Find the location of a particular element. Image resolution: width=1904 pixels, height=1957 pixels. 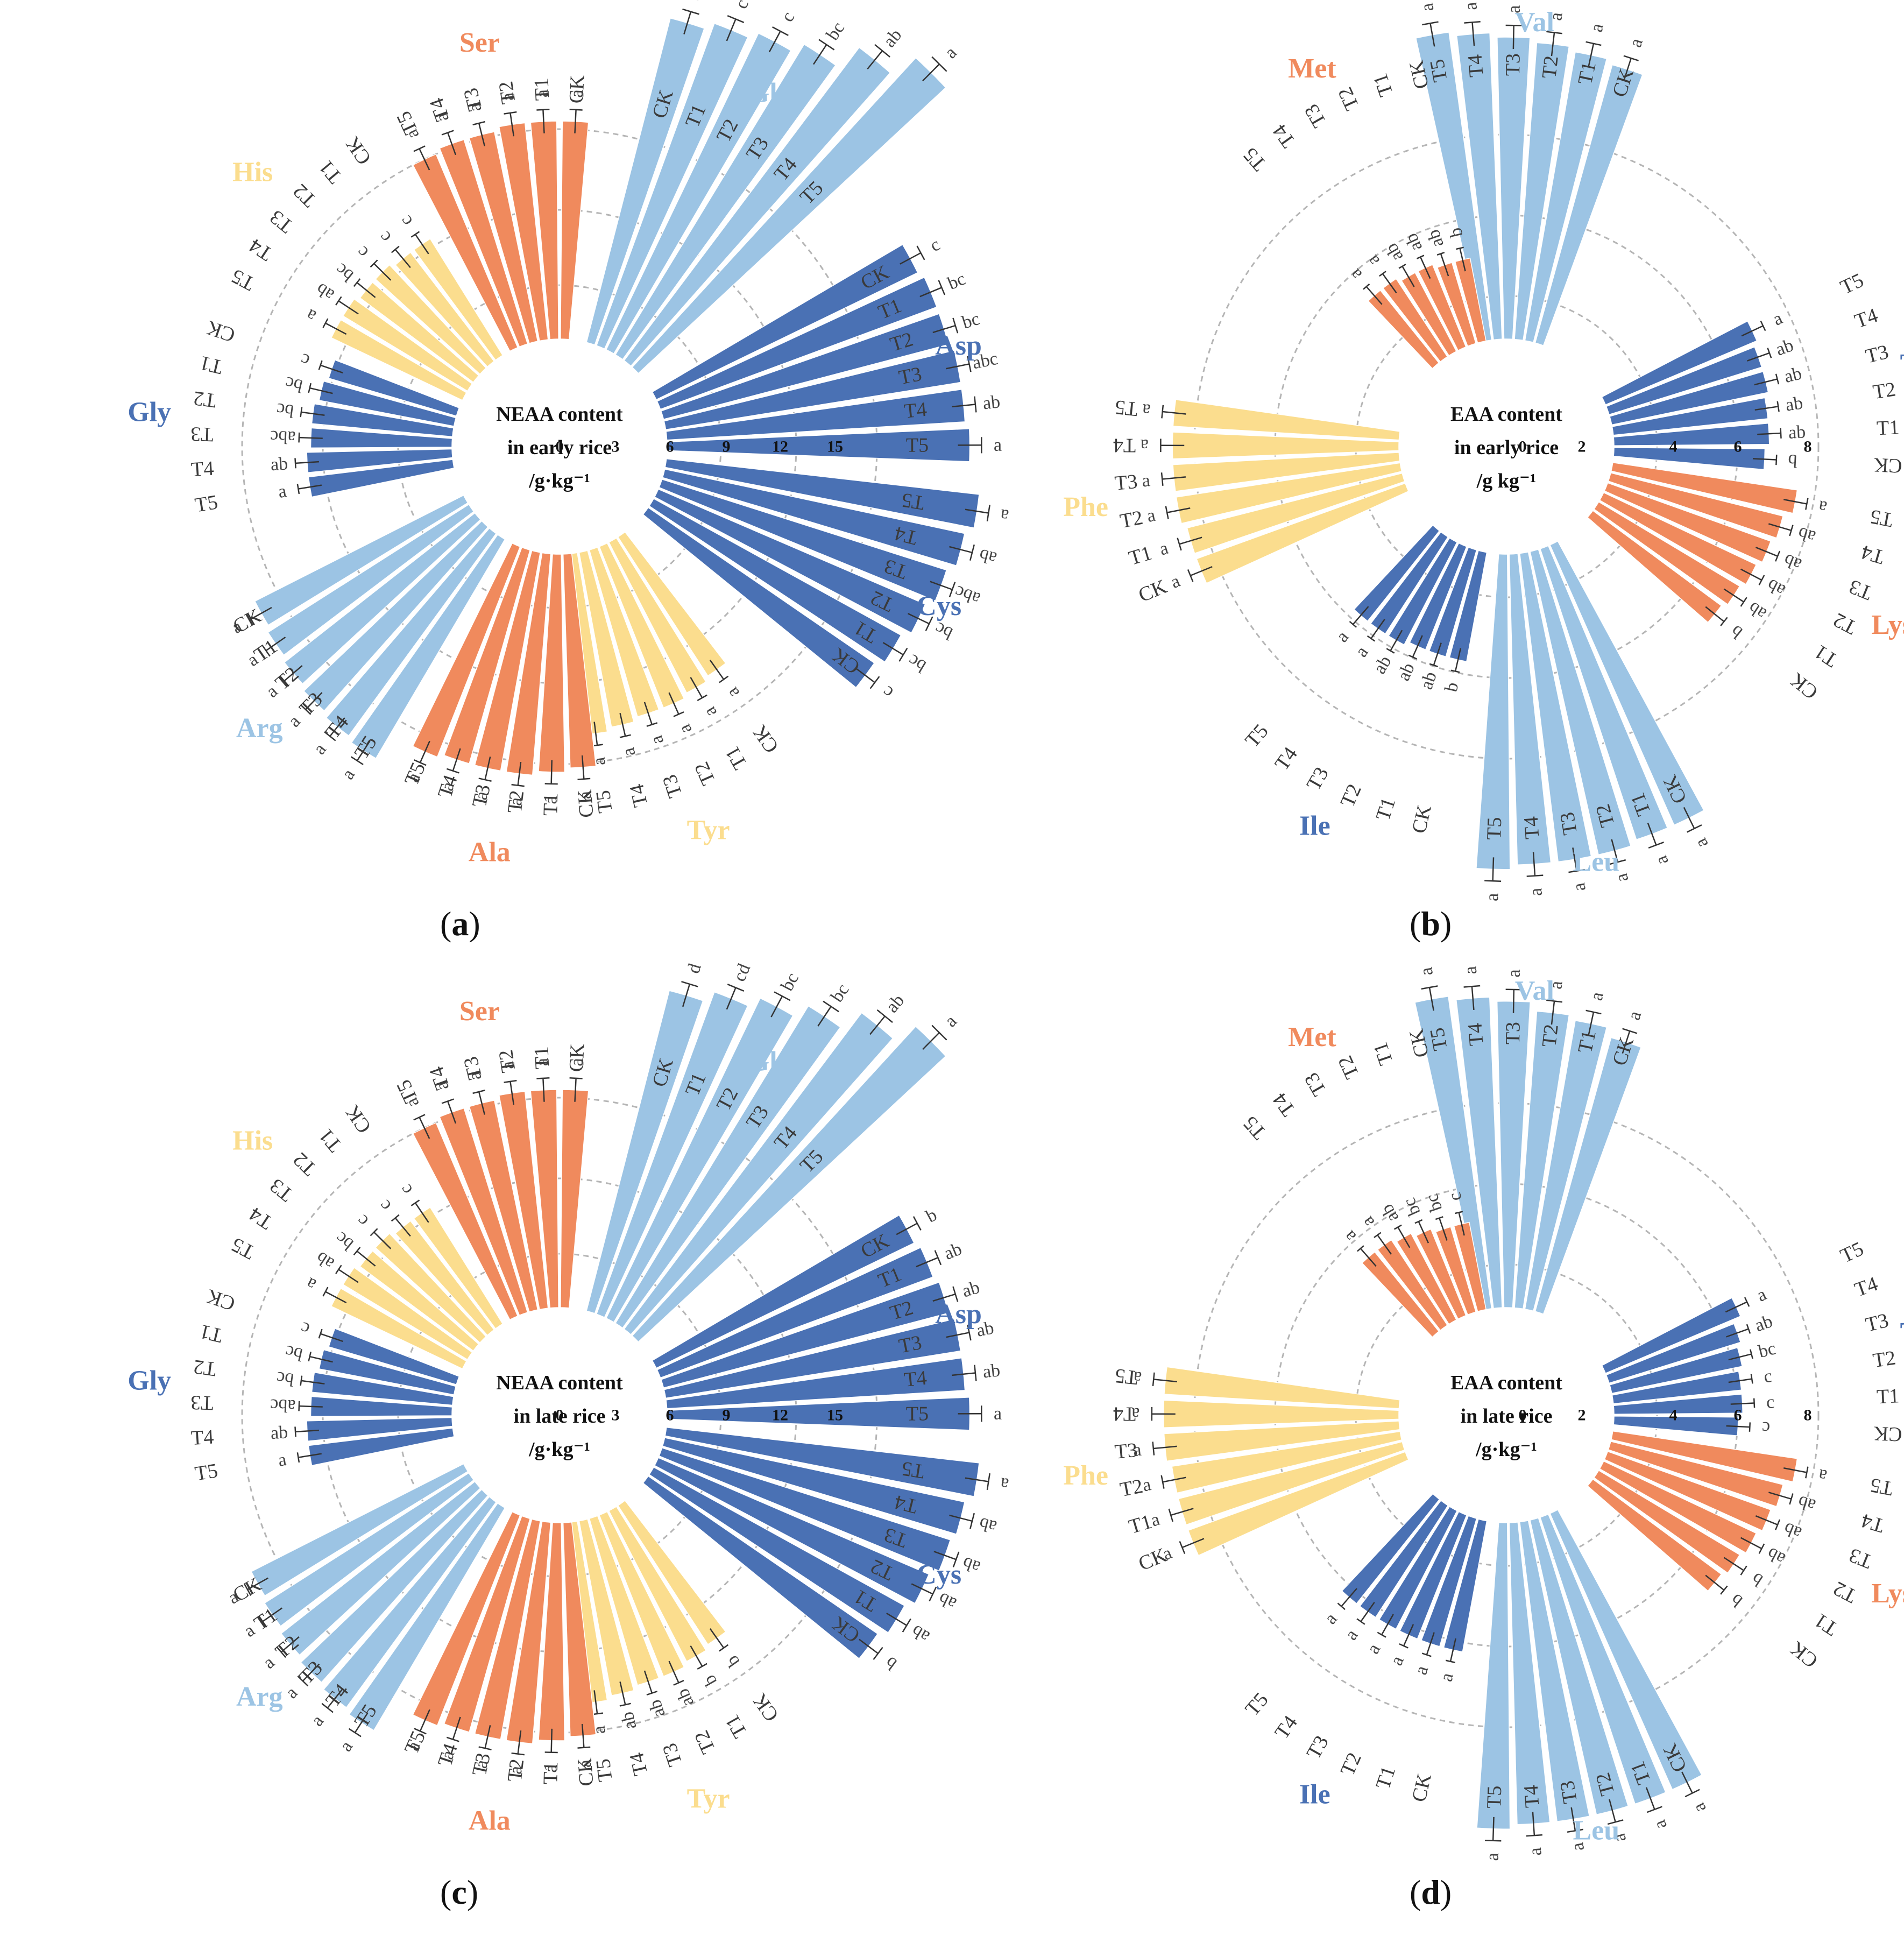

bar-arg-t5 is located at coordinates (427, 1616).